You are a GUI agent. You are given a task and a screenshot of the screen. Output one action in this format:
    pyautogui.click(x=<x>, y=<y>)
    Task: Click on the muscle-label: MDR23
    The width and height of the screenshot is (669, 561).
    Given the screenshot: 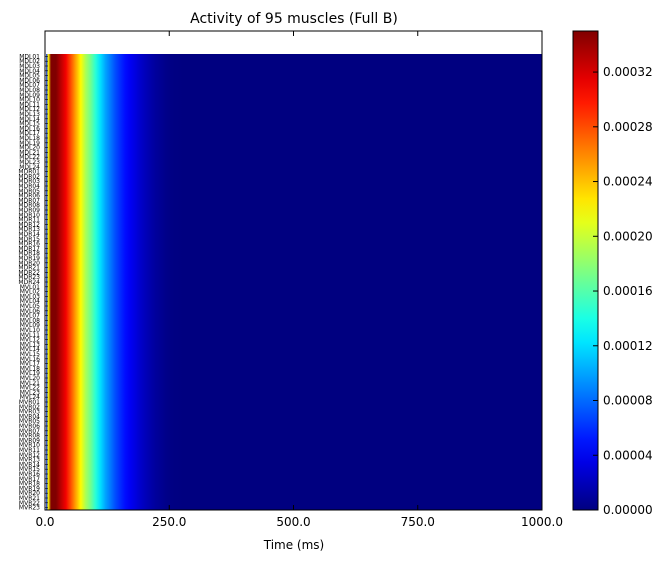 What is the action you would take?
    pyautogui.click(x=29, y=277)
    